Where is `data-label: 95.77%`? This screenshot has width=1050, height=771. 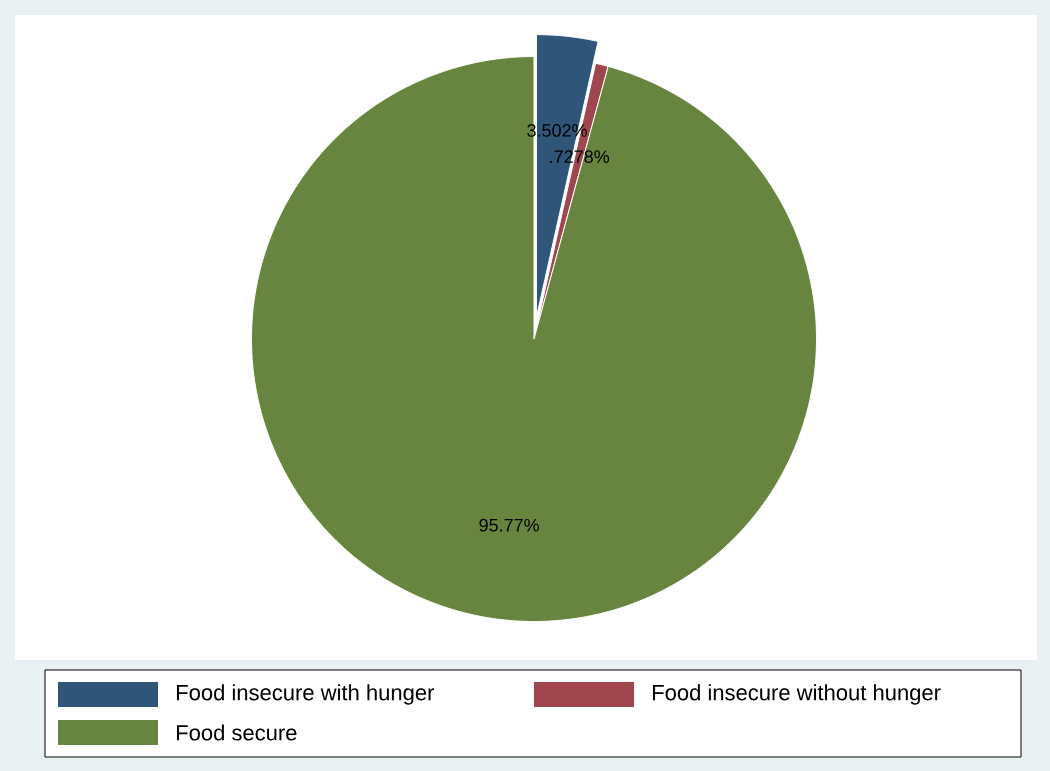 data-label: 95.77% is located at coordinates (509, 525).